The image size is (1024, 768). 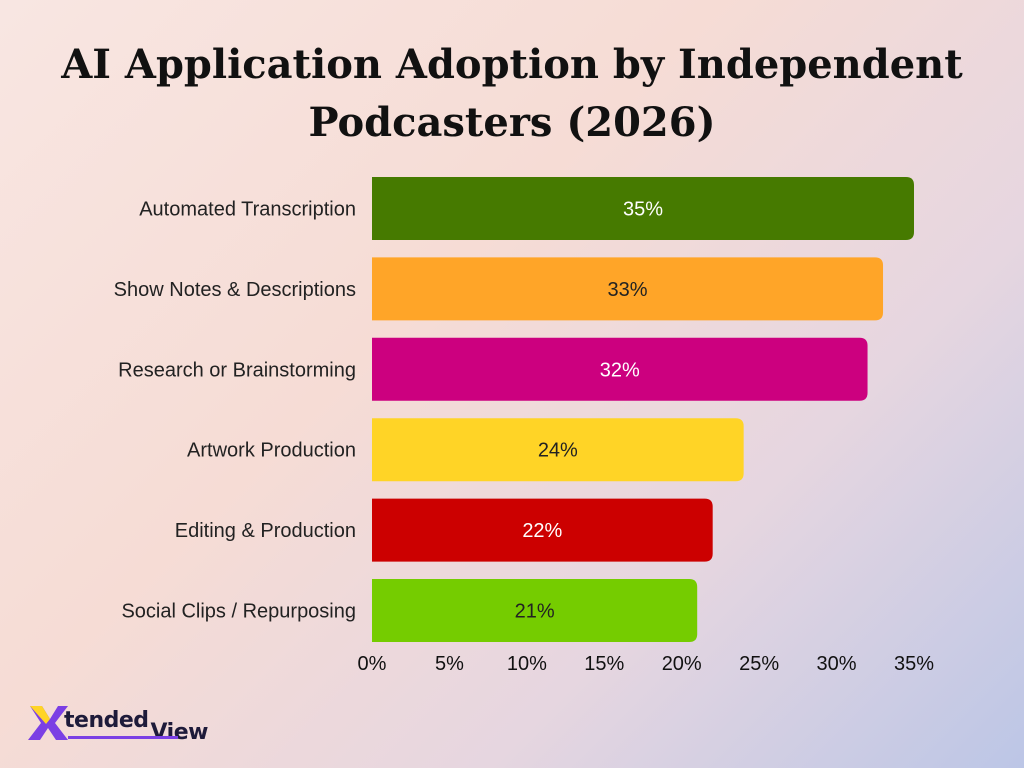 I want to click on x-tick-label: 20%, so click(x=682, y=664).